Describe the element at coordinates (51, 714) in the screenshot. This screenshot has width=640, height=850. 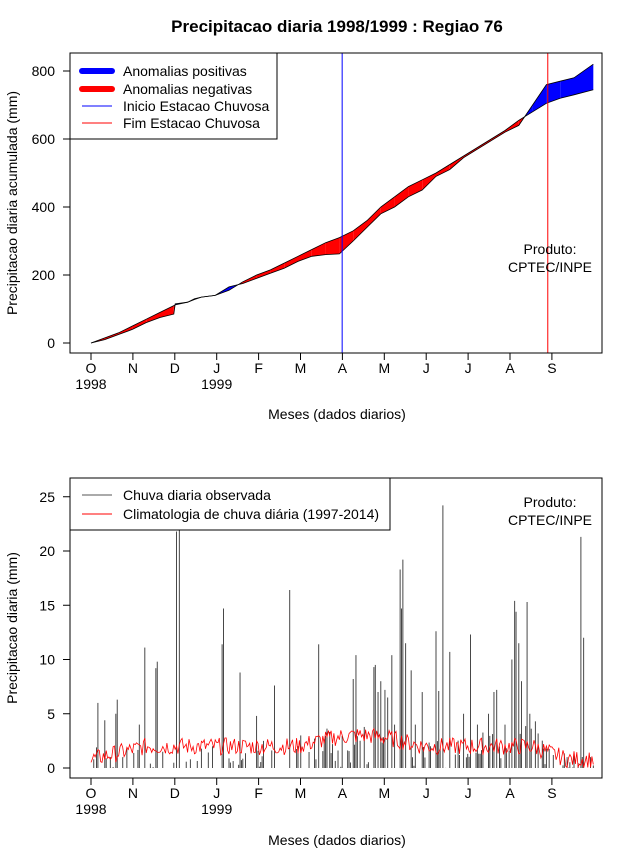
I see `y-tick-label: 5` at that location.